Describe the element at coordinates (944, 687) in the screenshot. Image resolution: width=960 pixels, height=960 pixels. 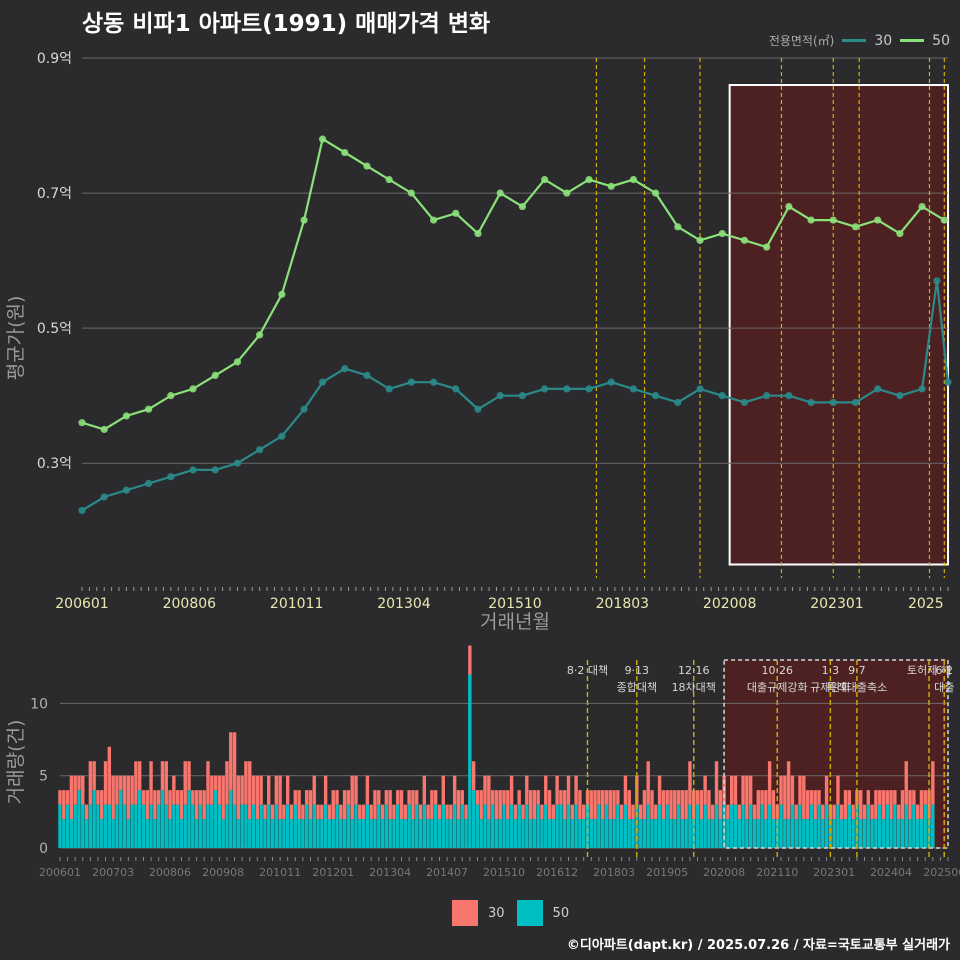
I see `volume-event-label: 대출` at that location.